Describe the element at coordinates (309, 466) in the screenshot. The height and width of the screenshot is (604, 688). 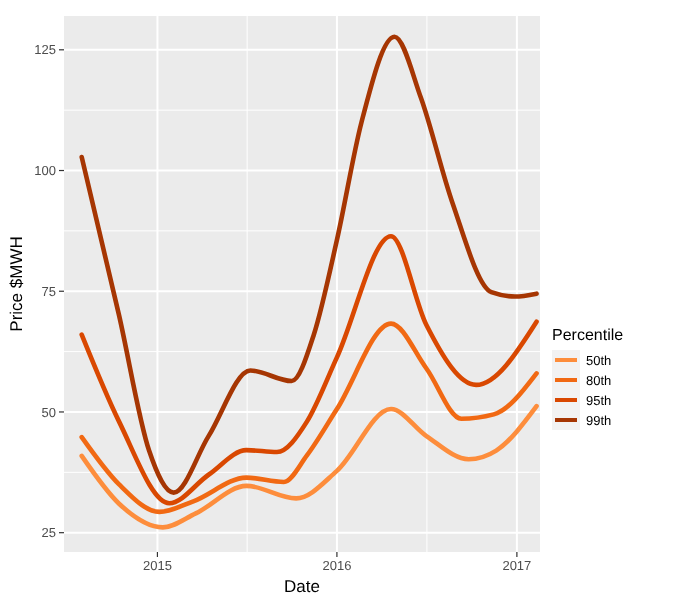
I see `line-series` at that location.